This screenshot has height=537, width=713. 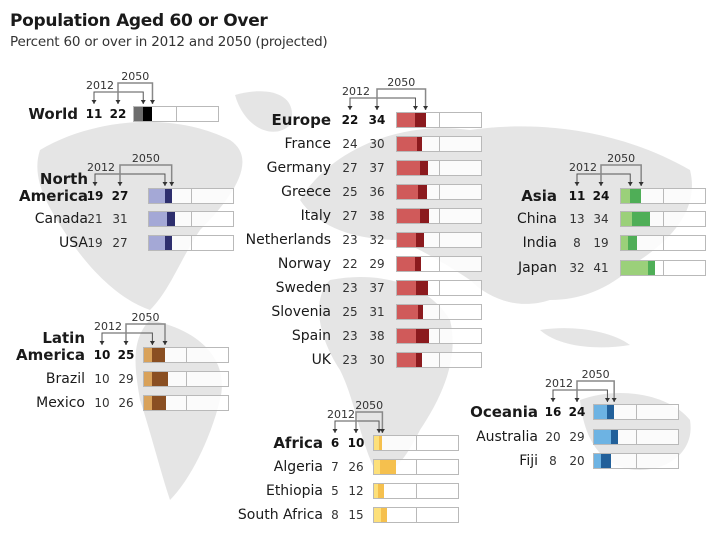 What do you see at coordinates (94, 114) in the screenshot?
I see `value-2012: 11` at bounding box center [94, 114].